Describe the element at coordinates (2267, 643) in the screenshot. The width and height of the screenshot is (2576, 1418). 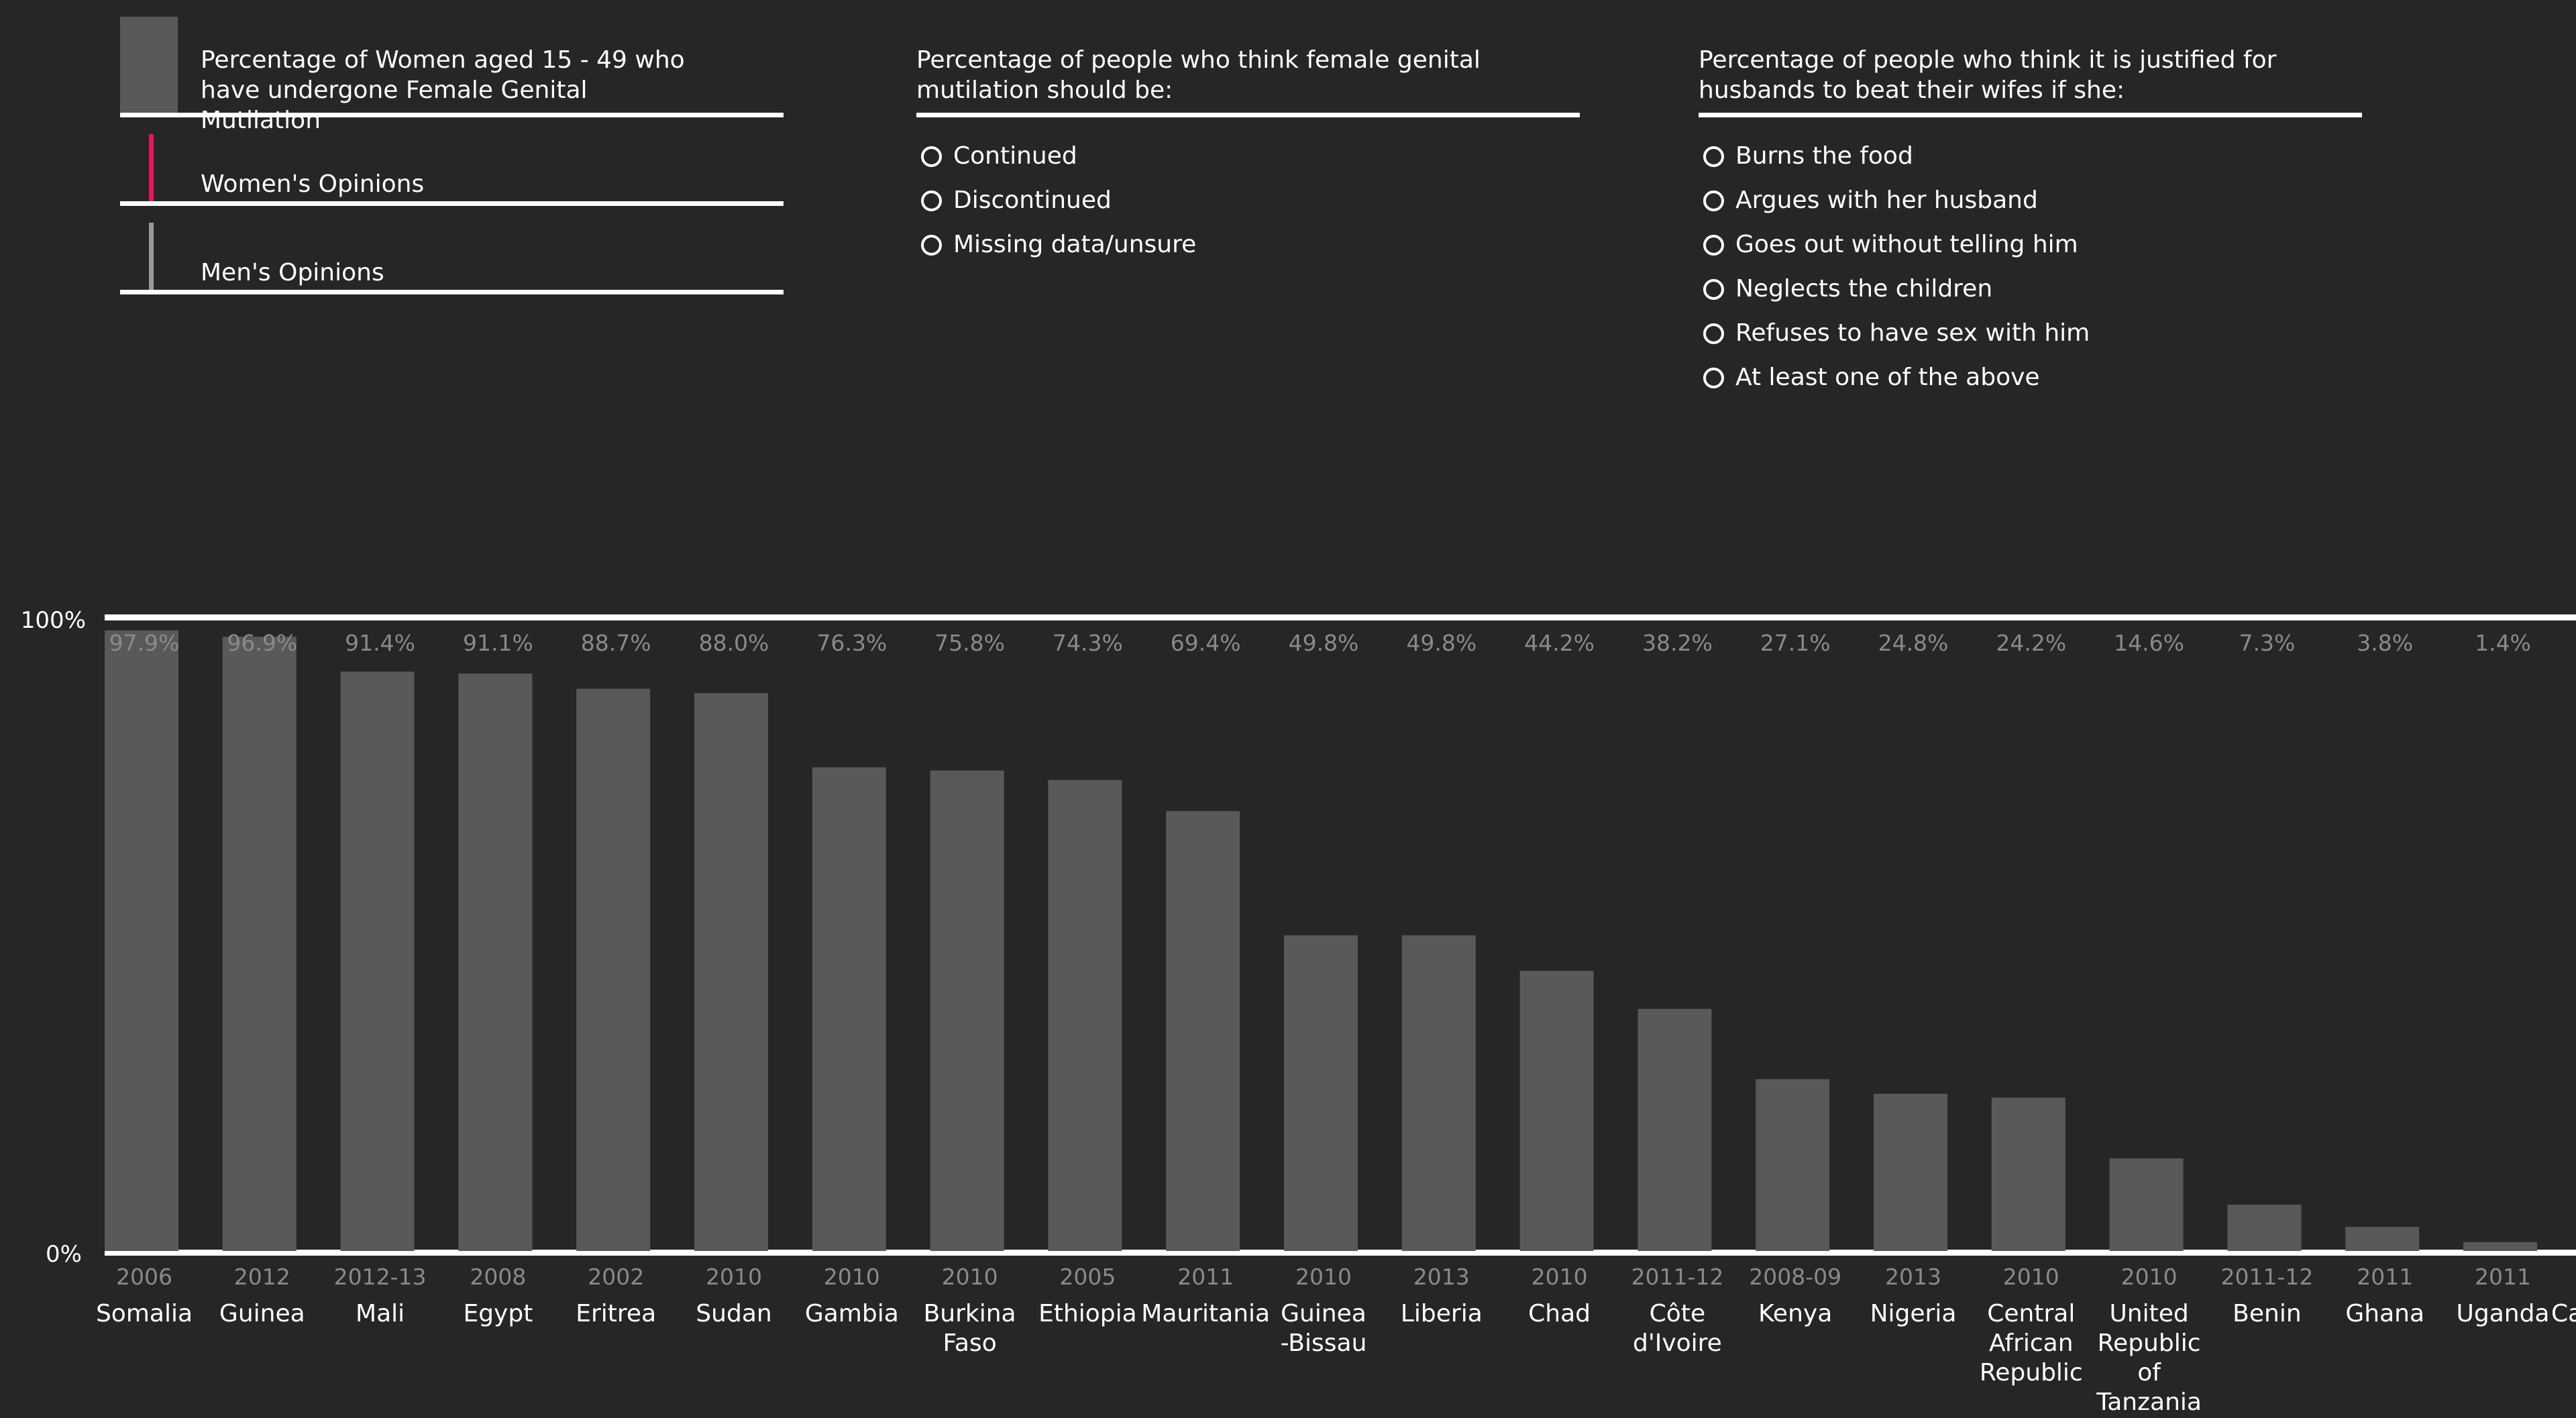
I see `value-label: 7.3%` at that location.